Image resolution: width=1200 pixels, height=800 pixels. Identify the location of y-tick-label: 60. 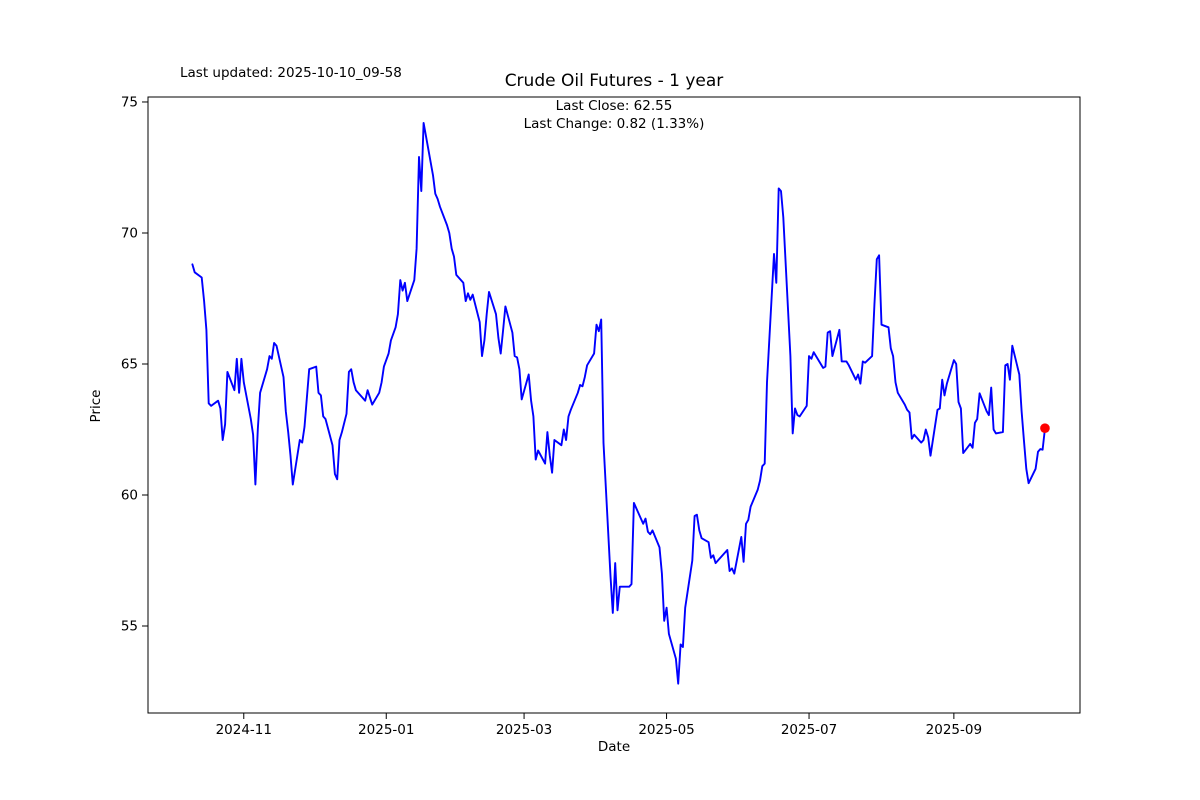
(129, 496).